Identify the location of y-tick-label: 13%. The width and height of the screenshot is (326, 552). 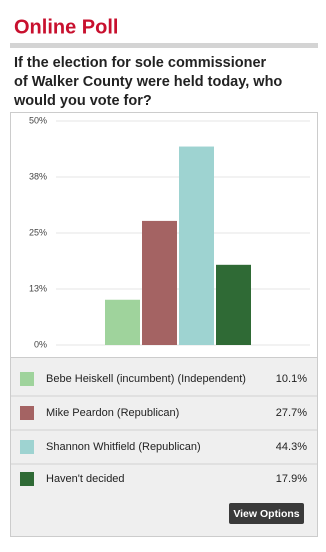
(38, 288).